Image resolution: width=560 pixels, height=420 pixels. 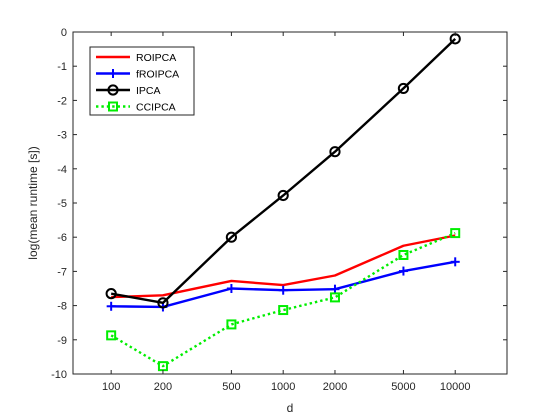 I want to click on series-roipca, so click(x=283, y=266).